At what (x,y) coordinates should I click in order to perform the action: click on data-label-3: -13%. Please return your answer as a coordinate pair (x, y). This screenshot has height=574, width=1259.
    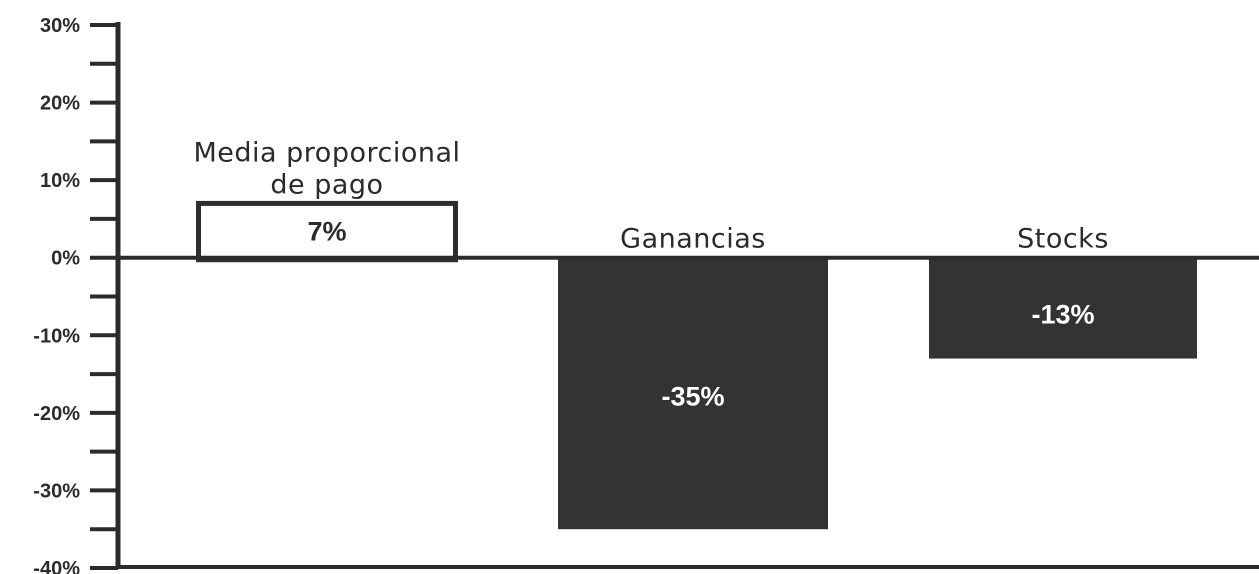
    Looking at the image, I should click on (1062, 315).